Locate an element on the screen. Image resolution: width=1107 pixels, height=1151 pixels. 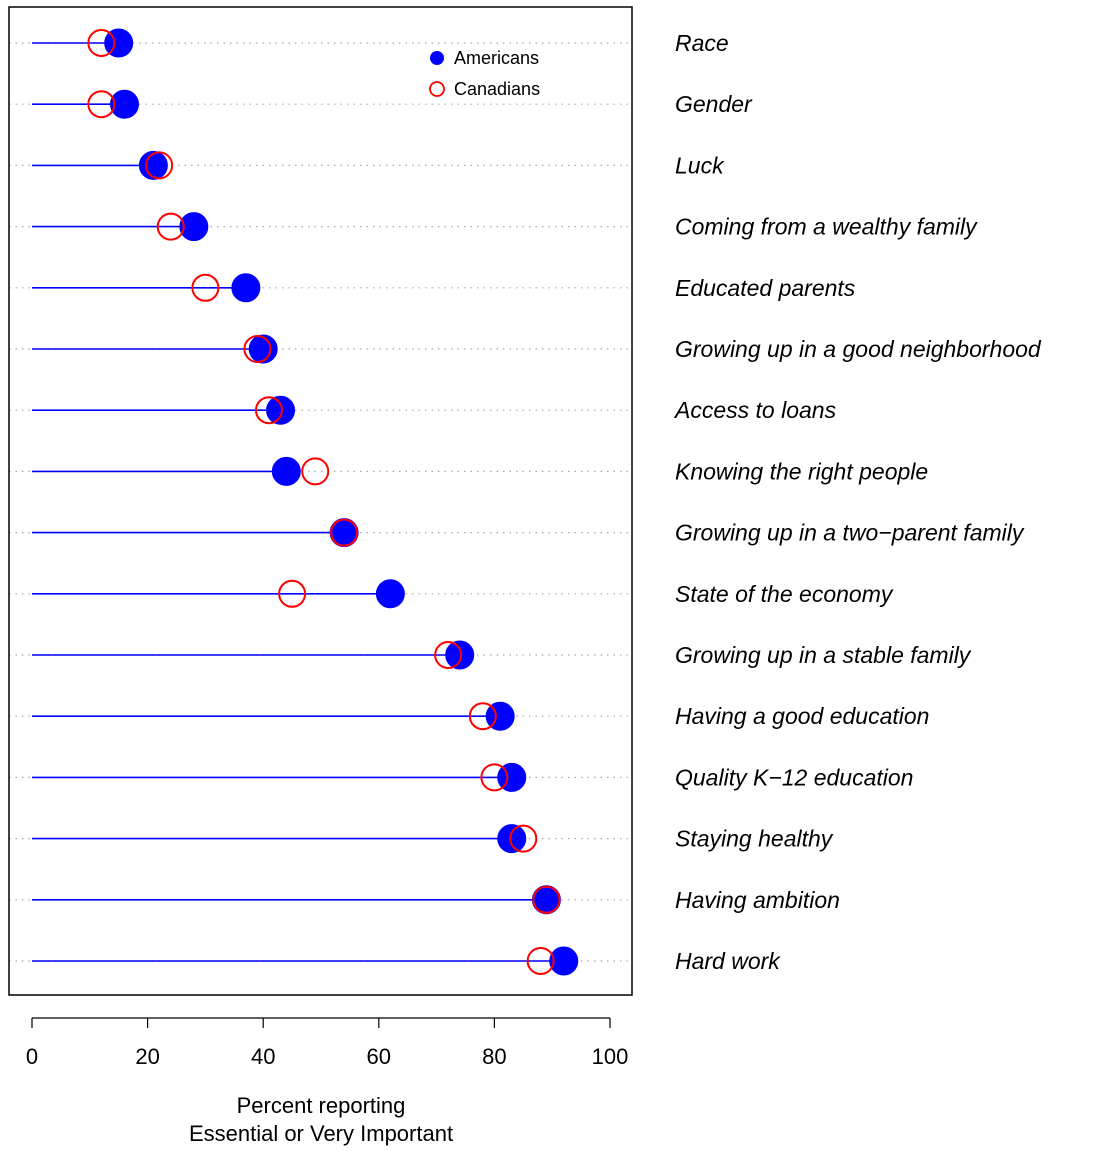
x-tick-label: 20 is located at coordinates (147, 1056).